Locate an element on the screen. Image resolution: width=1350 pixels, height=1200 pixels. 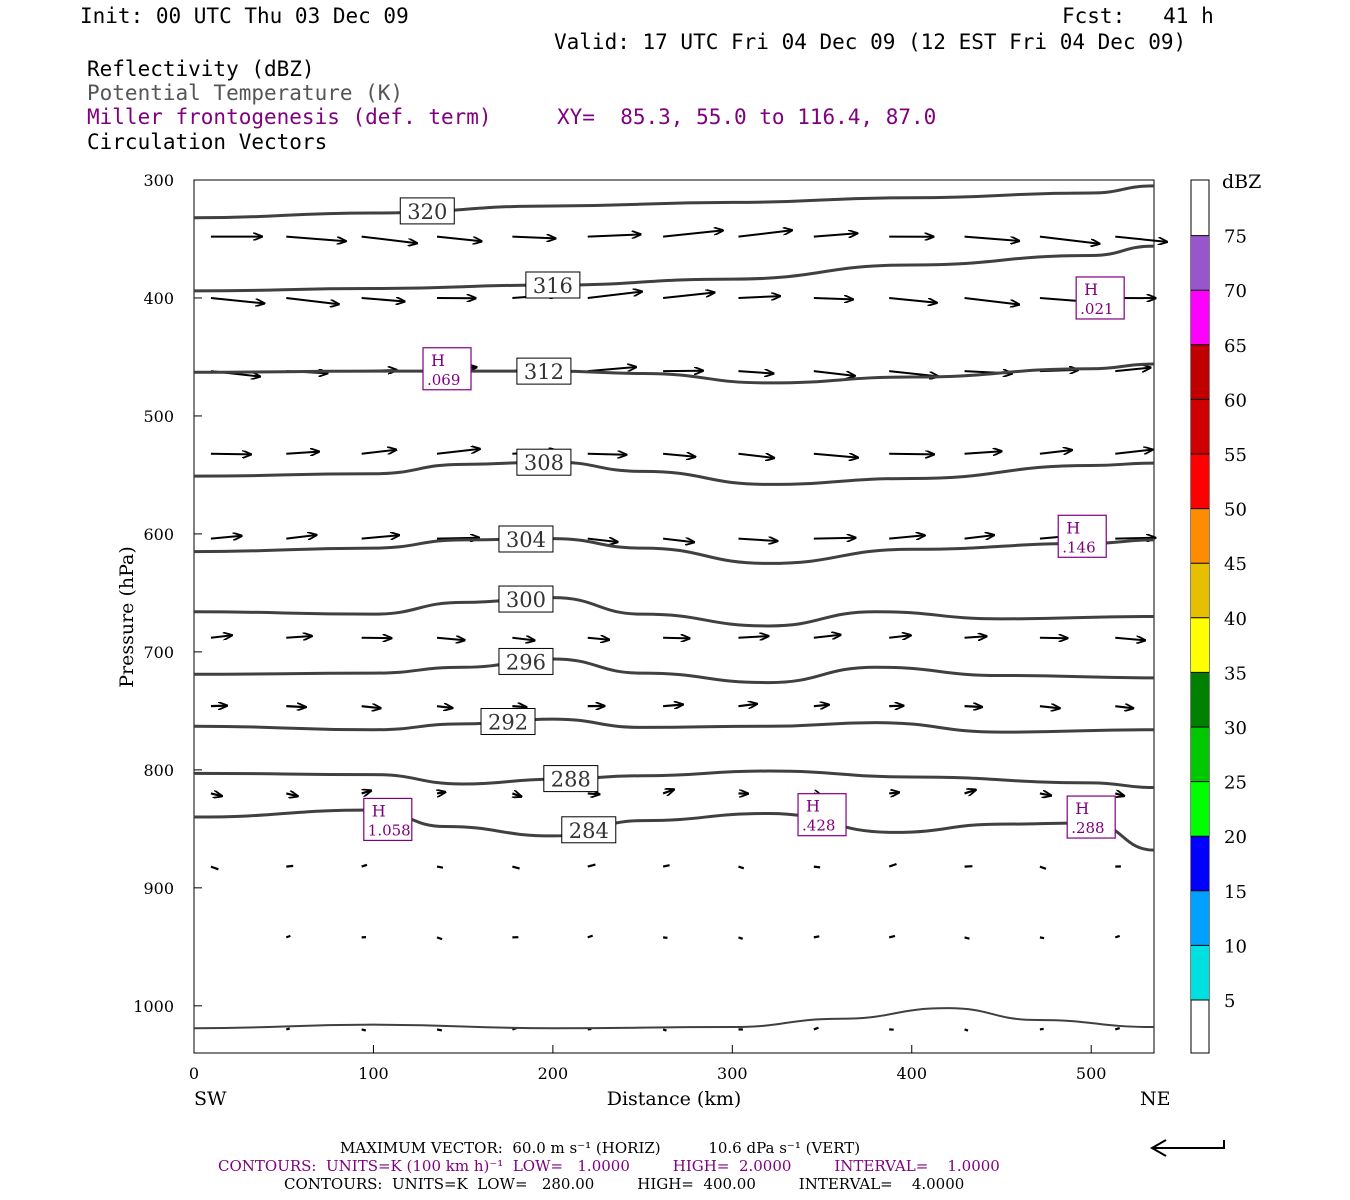
x-tick-label: 300 is located at coordinates (732, 1073).